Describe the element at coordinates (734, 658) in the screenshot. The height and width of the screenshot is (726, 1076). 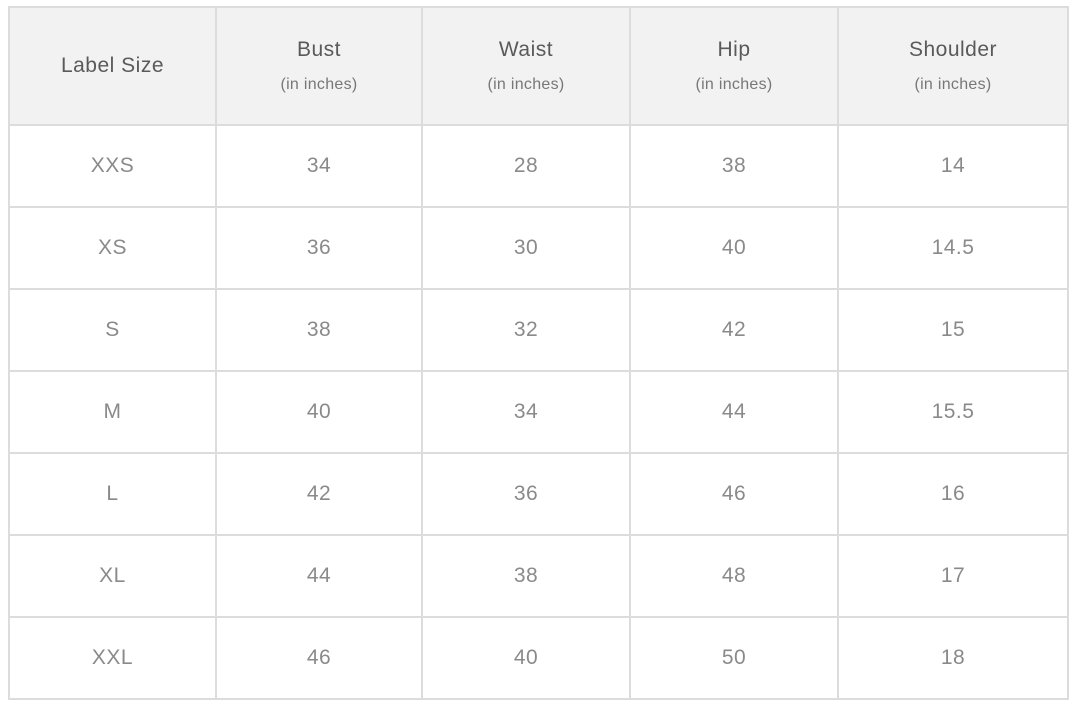
I see `cell-hip: 50` at that location.